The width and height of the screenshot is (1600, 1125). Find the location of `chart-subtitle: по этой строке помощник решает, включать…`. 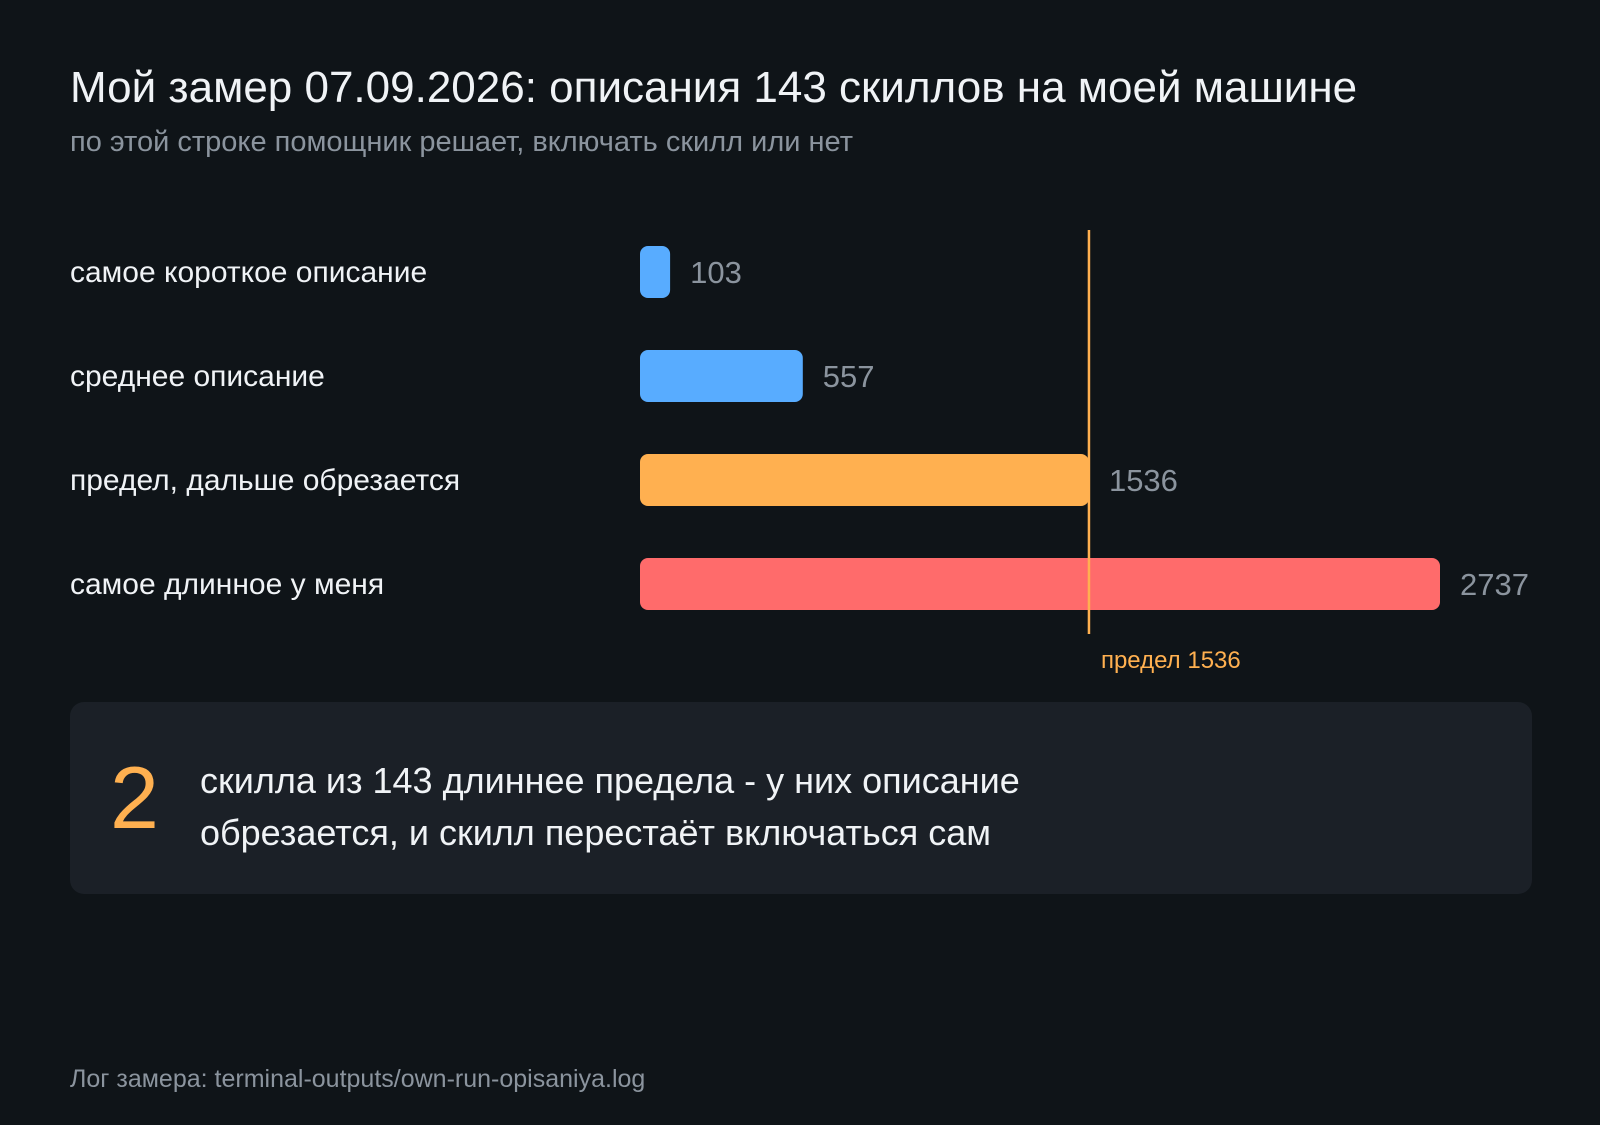

chart-subtitle: по этой строке помощник решает, включать… is located at coordinates (461, 142).